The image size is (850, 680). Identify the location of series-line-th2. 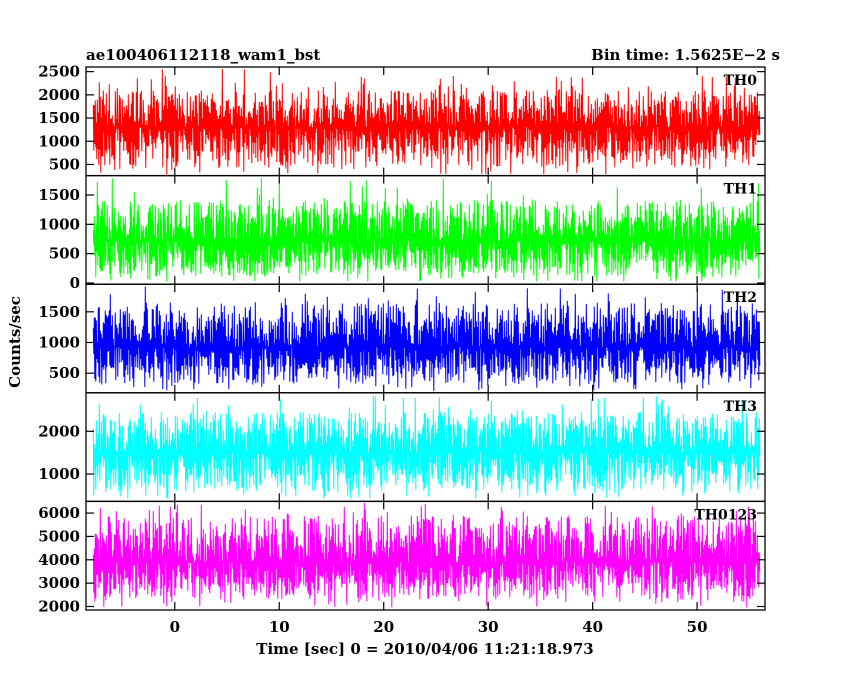
(426, 338).